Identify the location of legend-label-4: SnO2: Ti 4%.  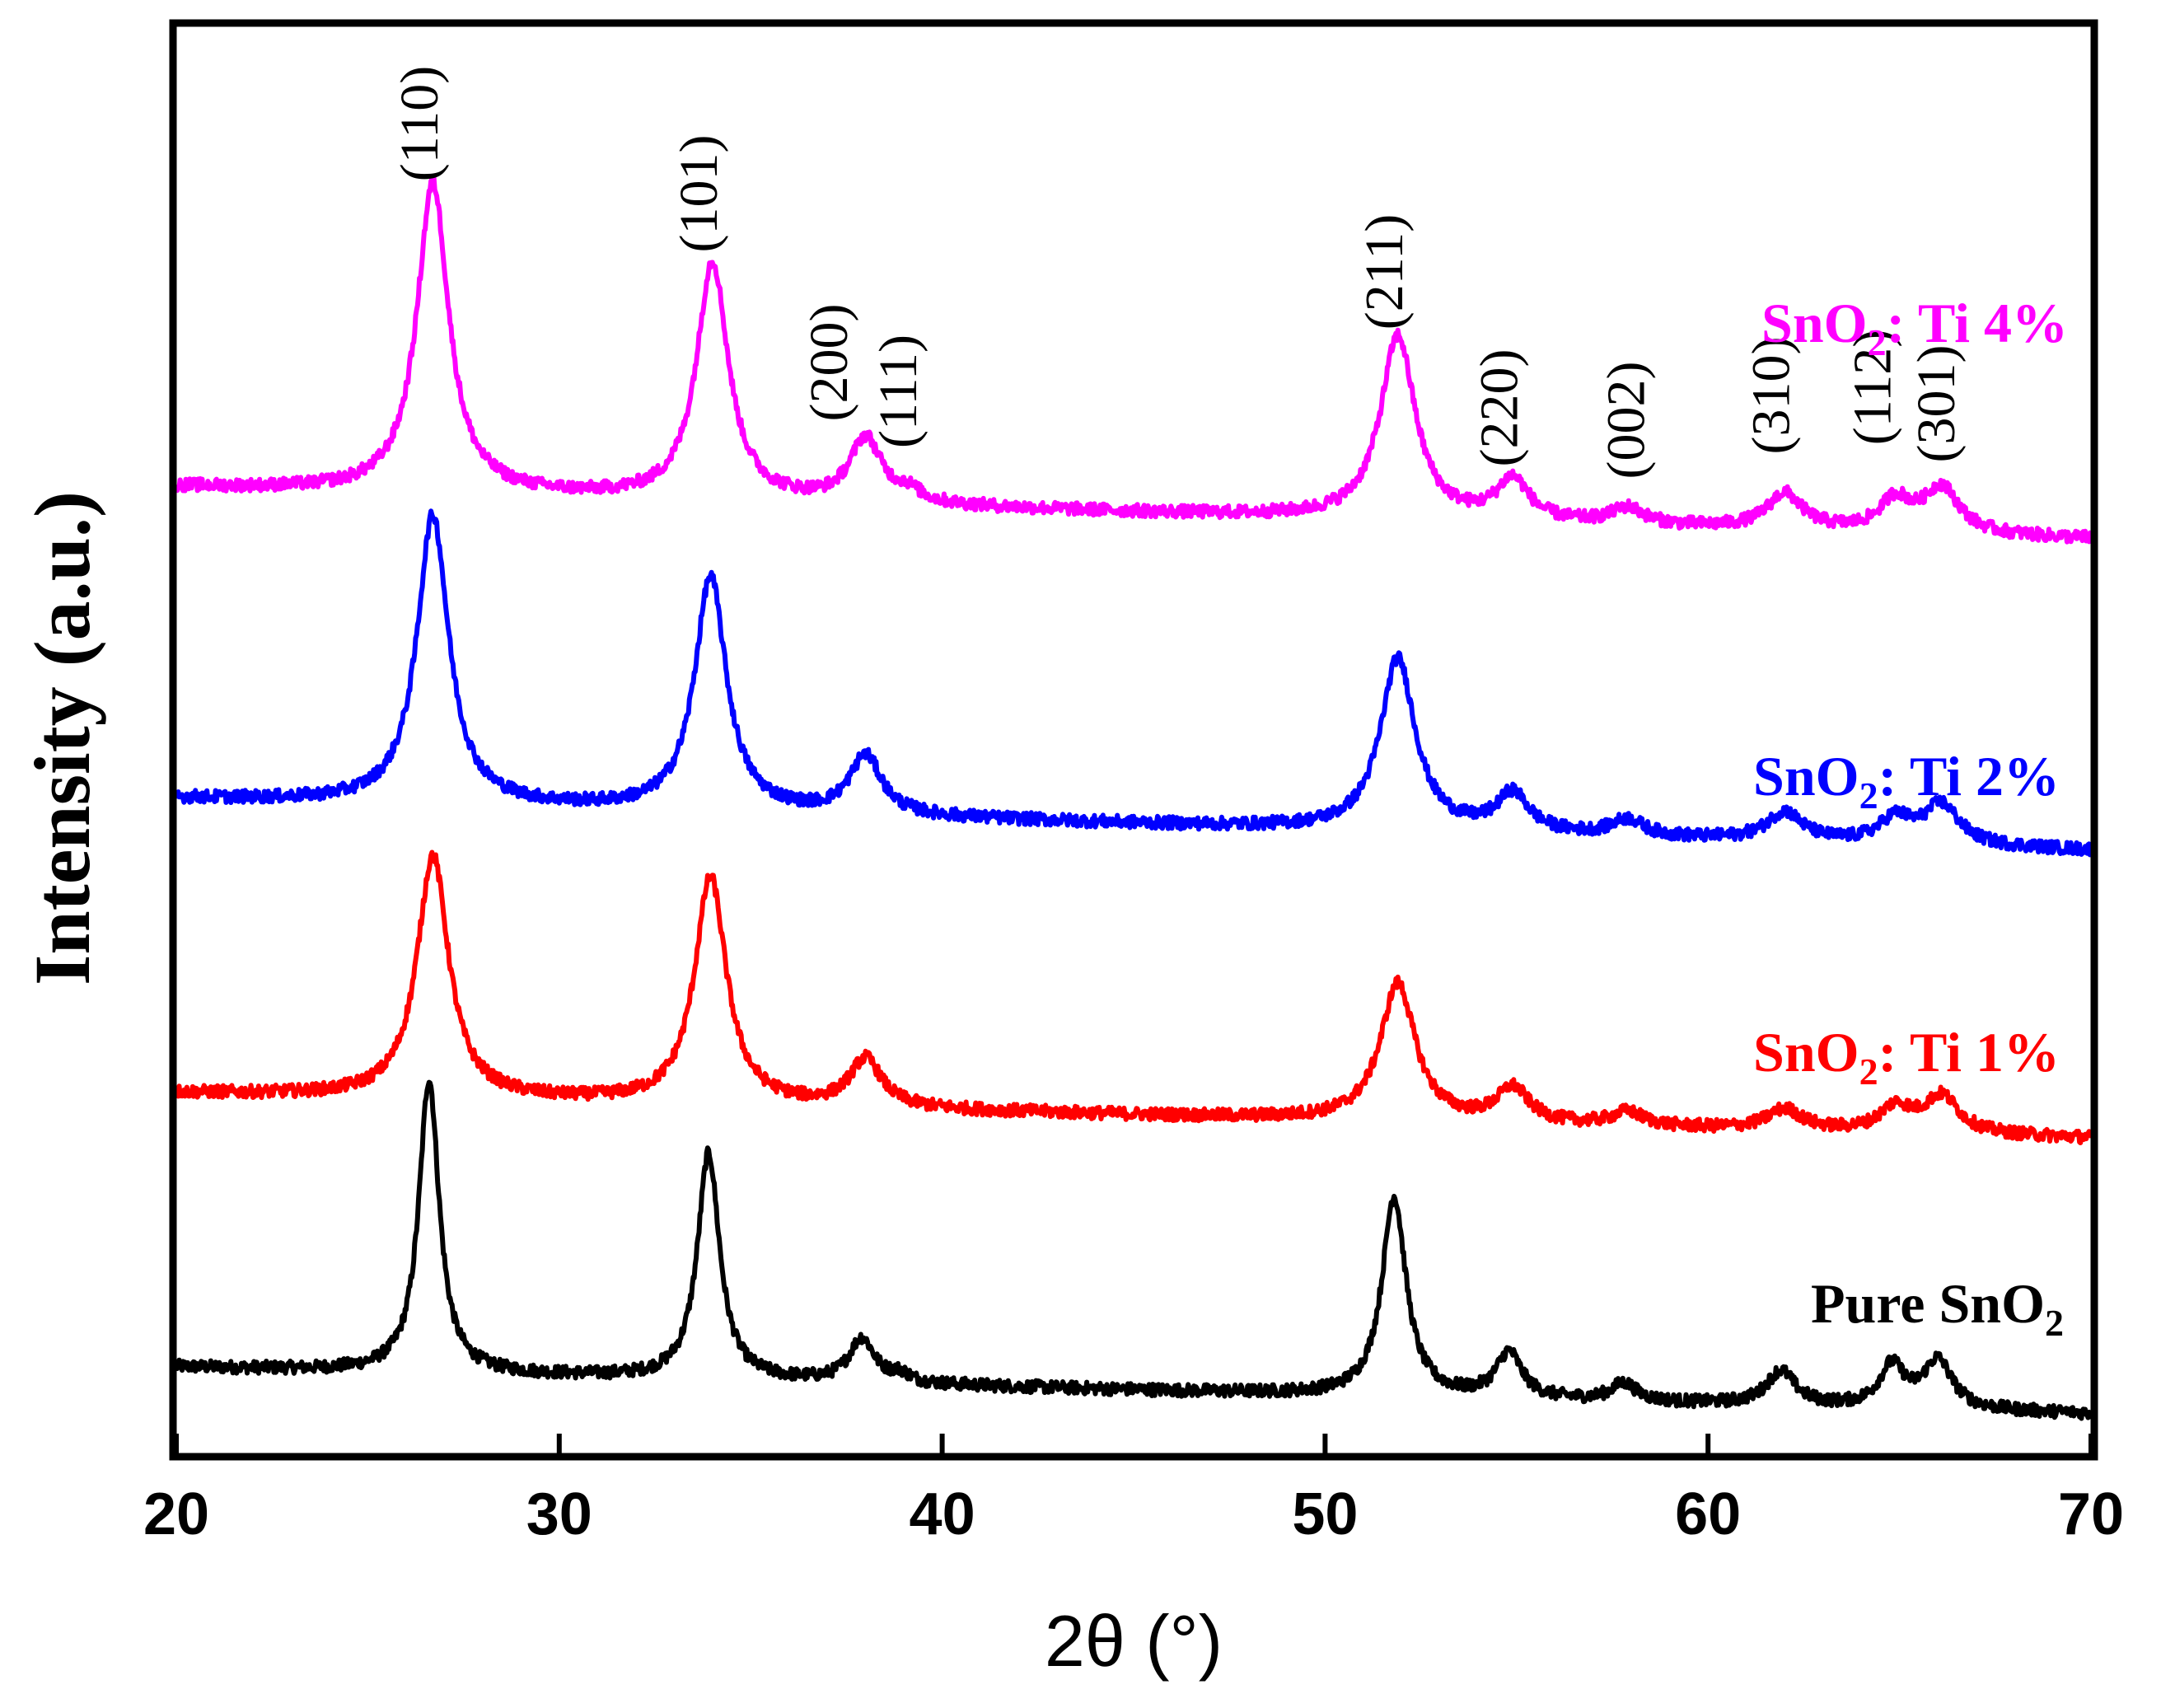
(1914, 327).